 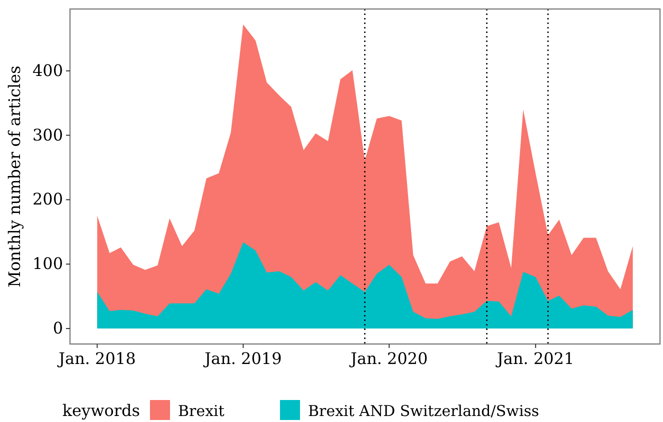 I want to click on legend-label: Brexit, so click(x=201, y=411).